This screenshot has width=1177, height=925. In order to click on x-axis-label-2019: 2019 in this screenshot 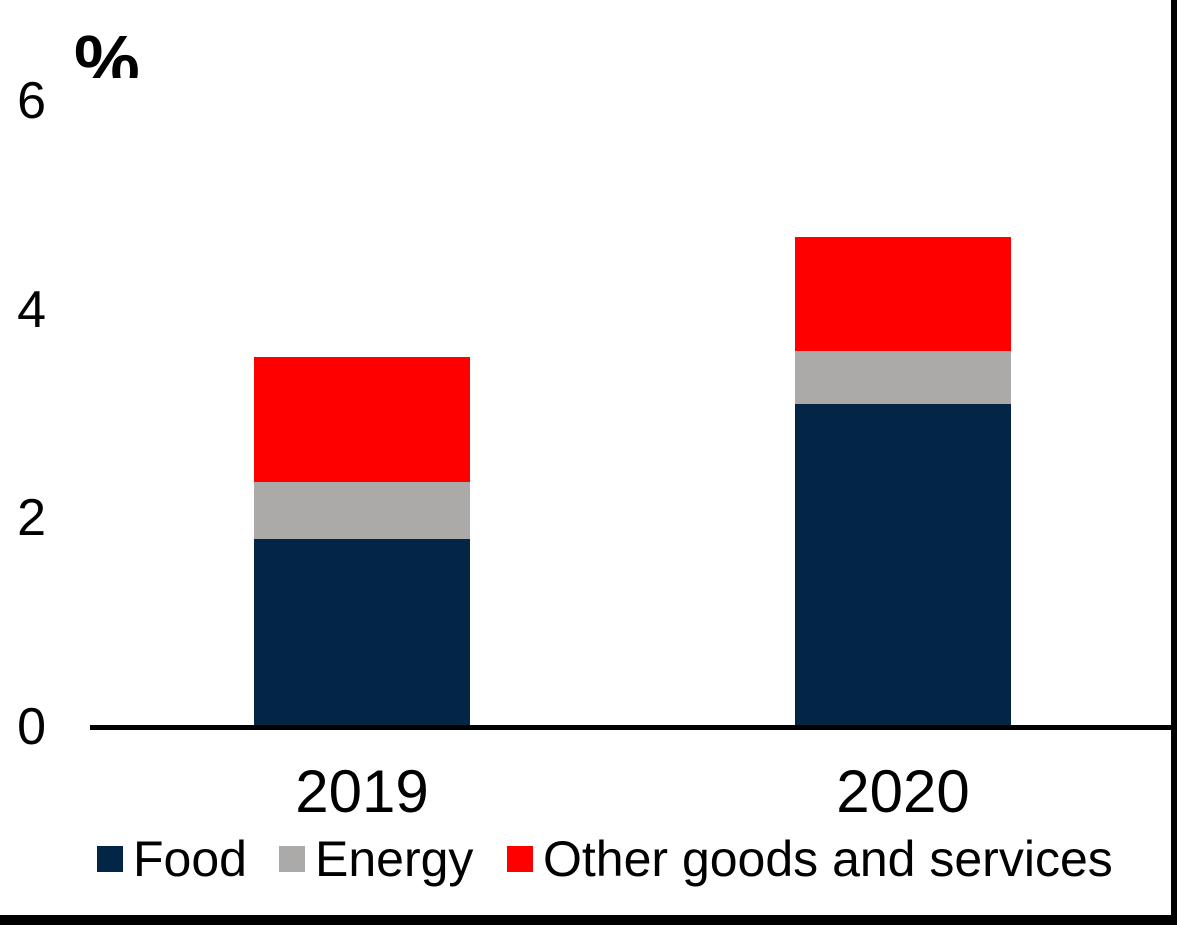, I will do `click(362, 791)`.